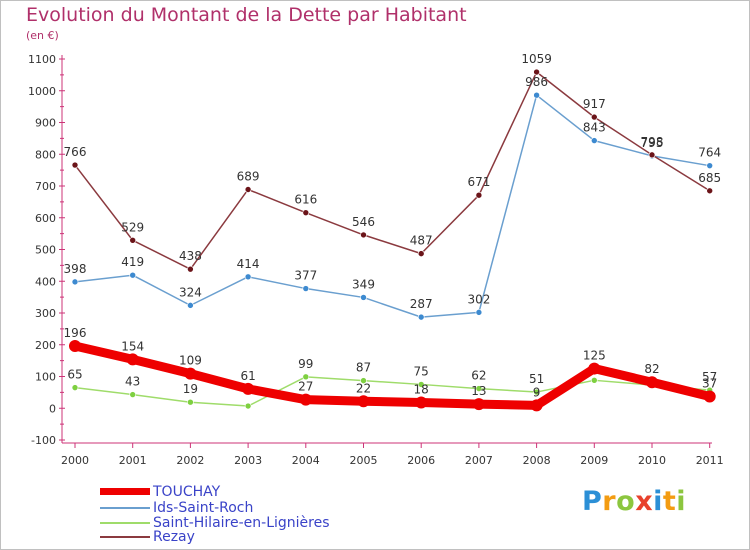  Describe the element at coordinates (147, 536) in the screenshot. I see `legend-item-rezay: Rezay` at that location.